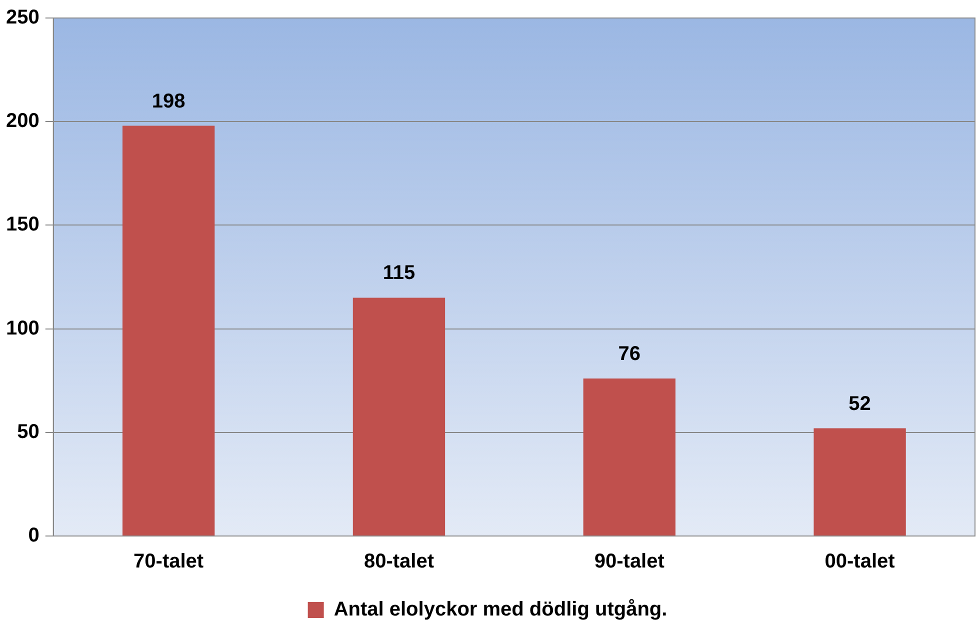 The height and width of the screenshot is (630, 976). What do you see at coordinates (23, 225) in the screenshot?
I see `y-tick-label: 150` at bounding box center [23, 225].